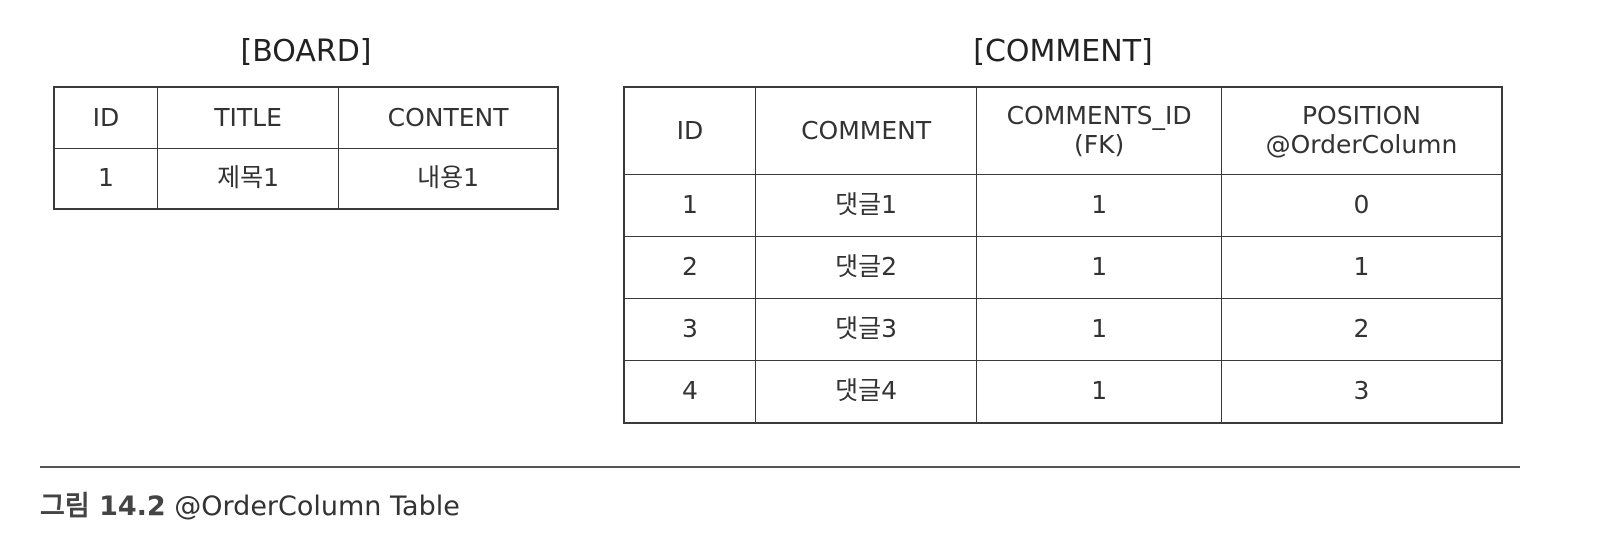  What do you see at coordinates (866, 329) in the screenshot?
I see `comment-cell-comment: 댓글3` at bounding box center [866, 329].